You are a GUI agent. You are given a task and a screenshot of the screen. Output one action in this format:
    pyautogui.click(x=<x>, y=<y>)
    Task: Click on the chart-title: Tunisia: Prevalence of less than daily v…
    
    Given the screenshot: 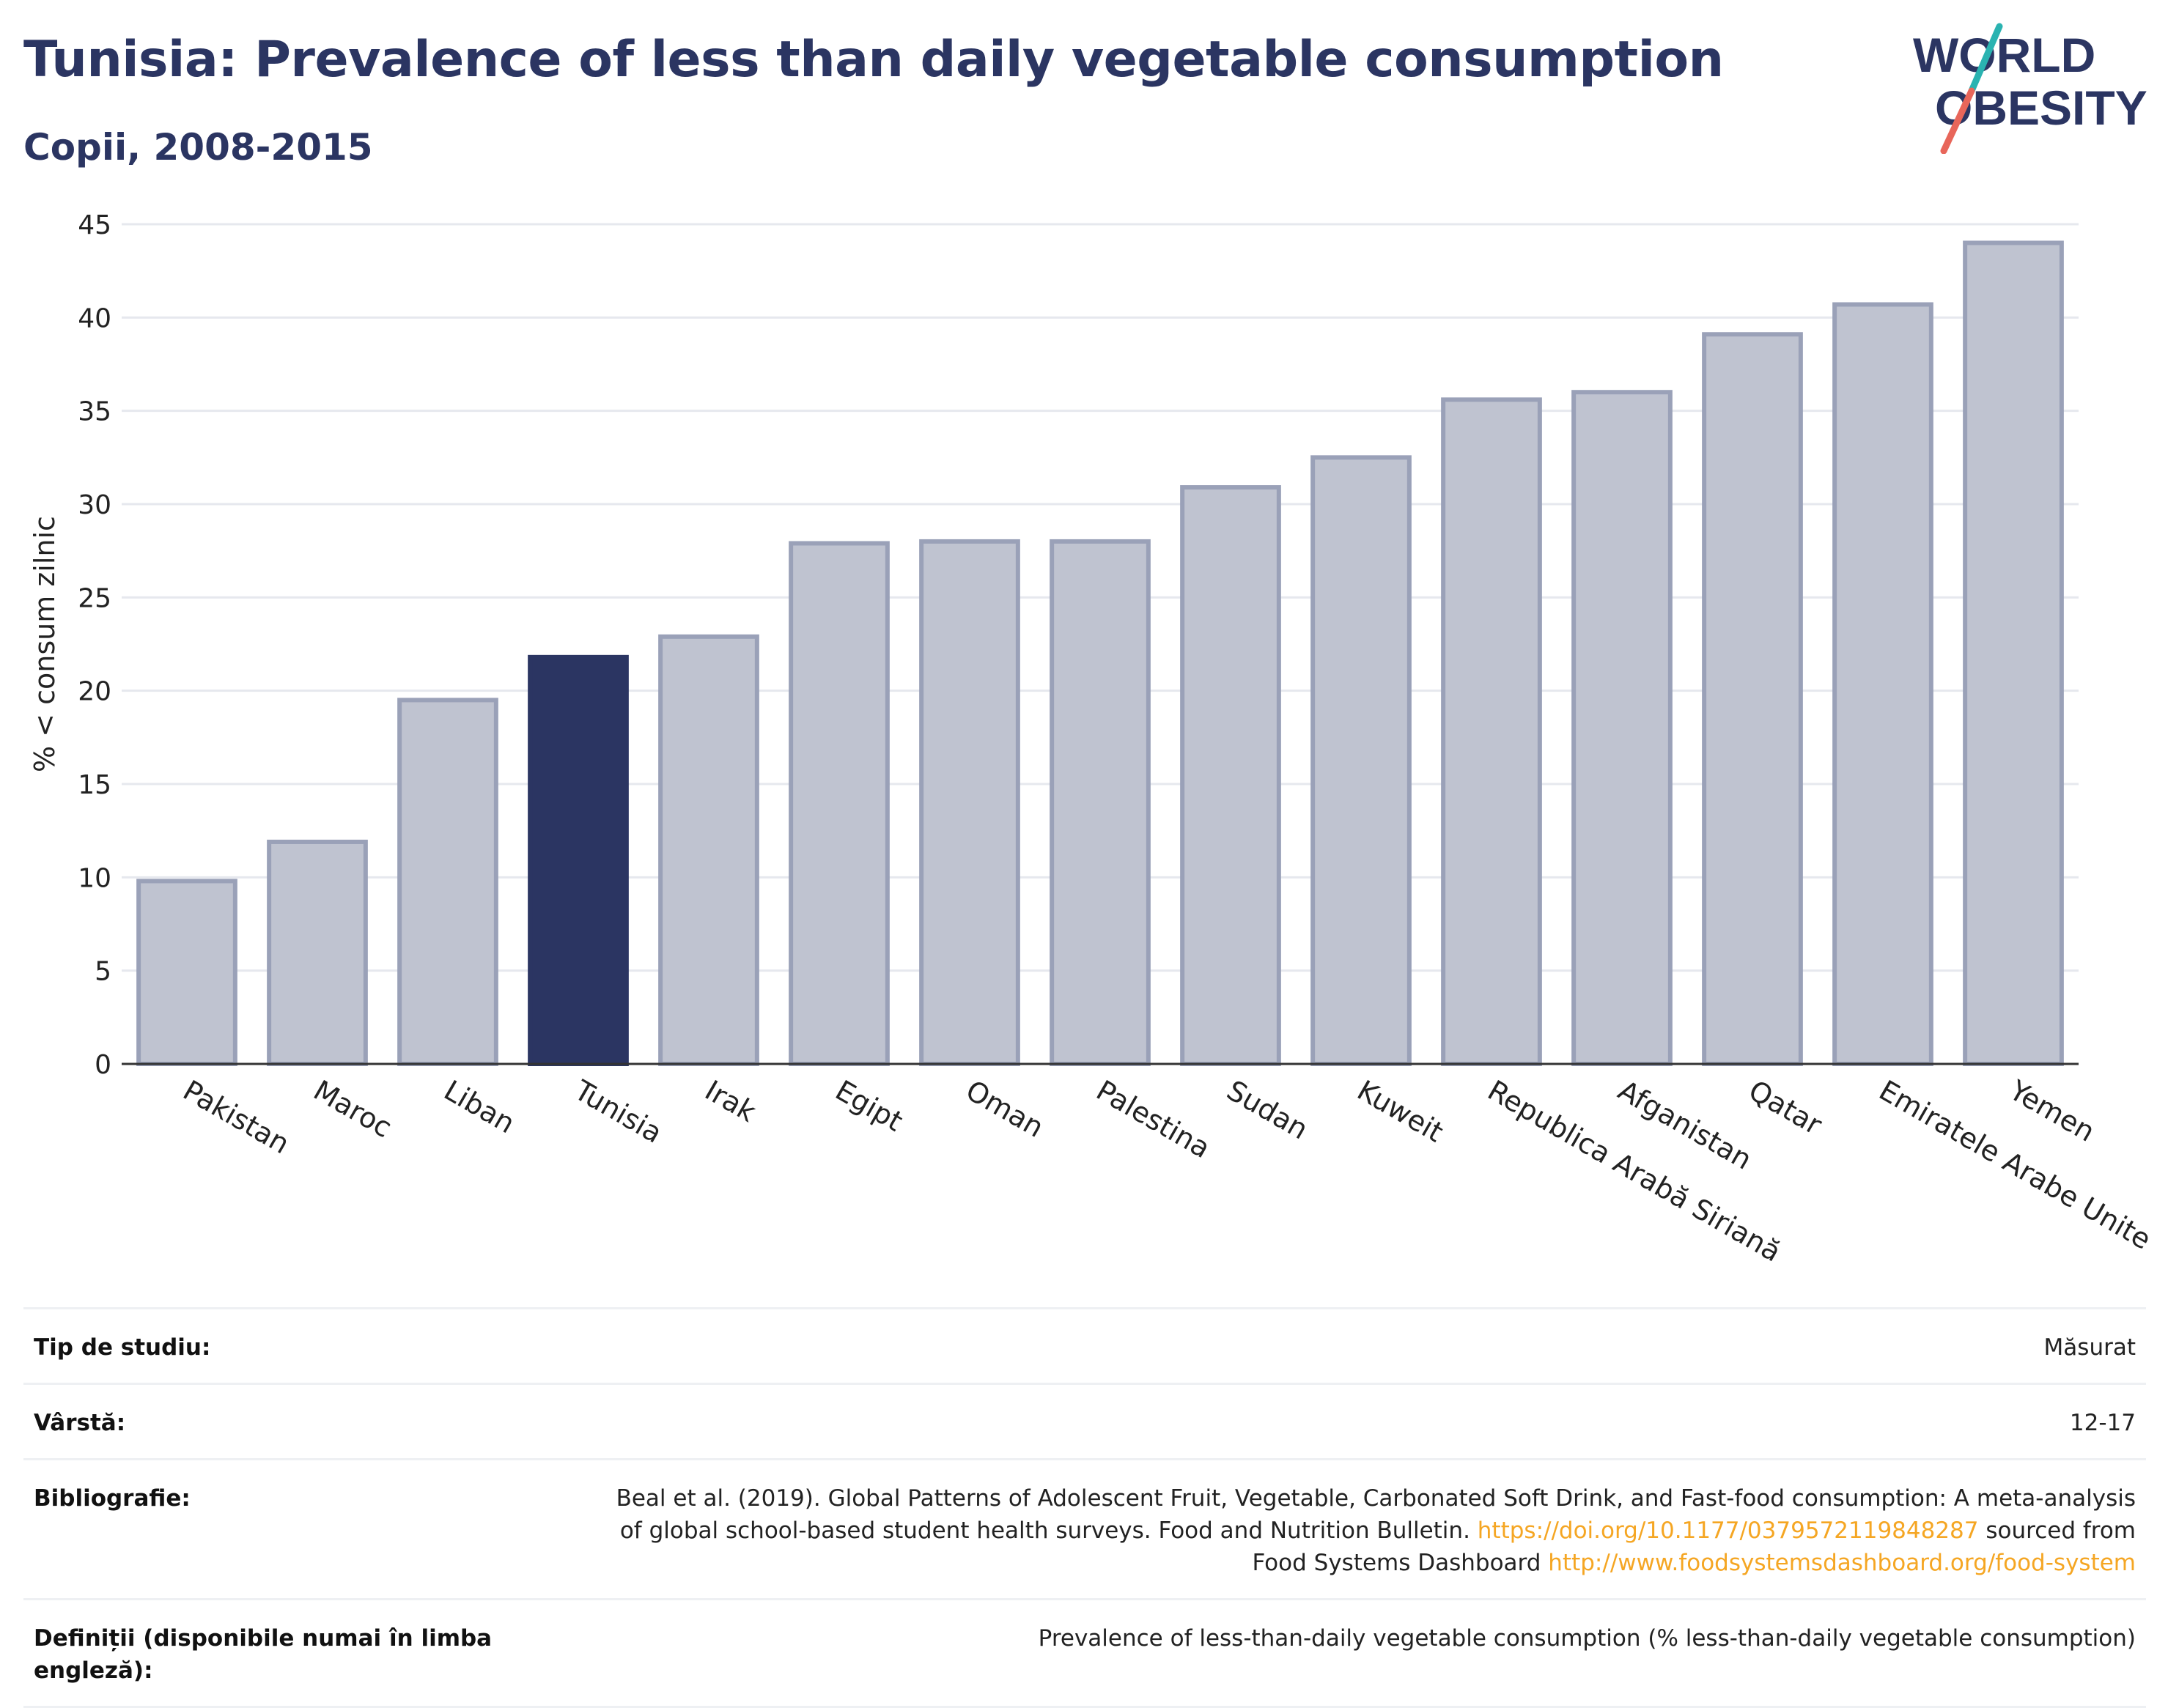 What is the action you would take?
    pyautogui.click(x=873, y=60)
    